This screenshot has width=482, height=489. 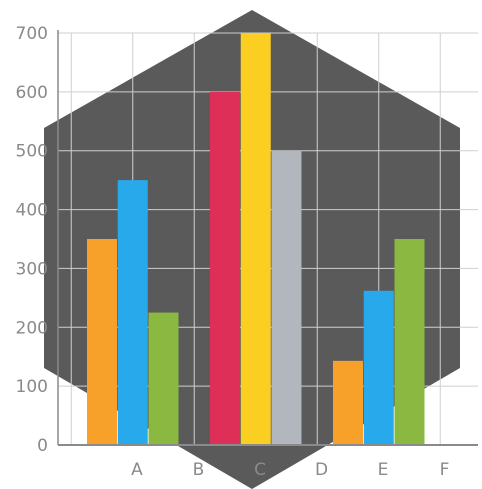 I want to click on x-category-label: F, so click(x=445, y=470).